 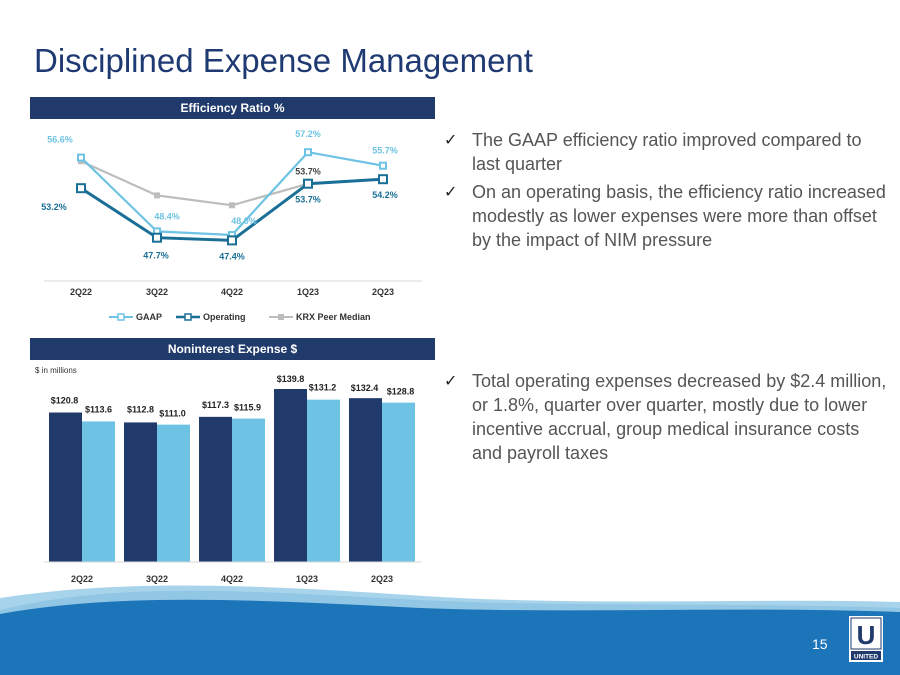 What do you see at coordinates (820, 644) in the screenshot?
I see `page-number: 15` at bounding box center [820, 644].